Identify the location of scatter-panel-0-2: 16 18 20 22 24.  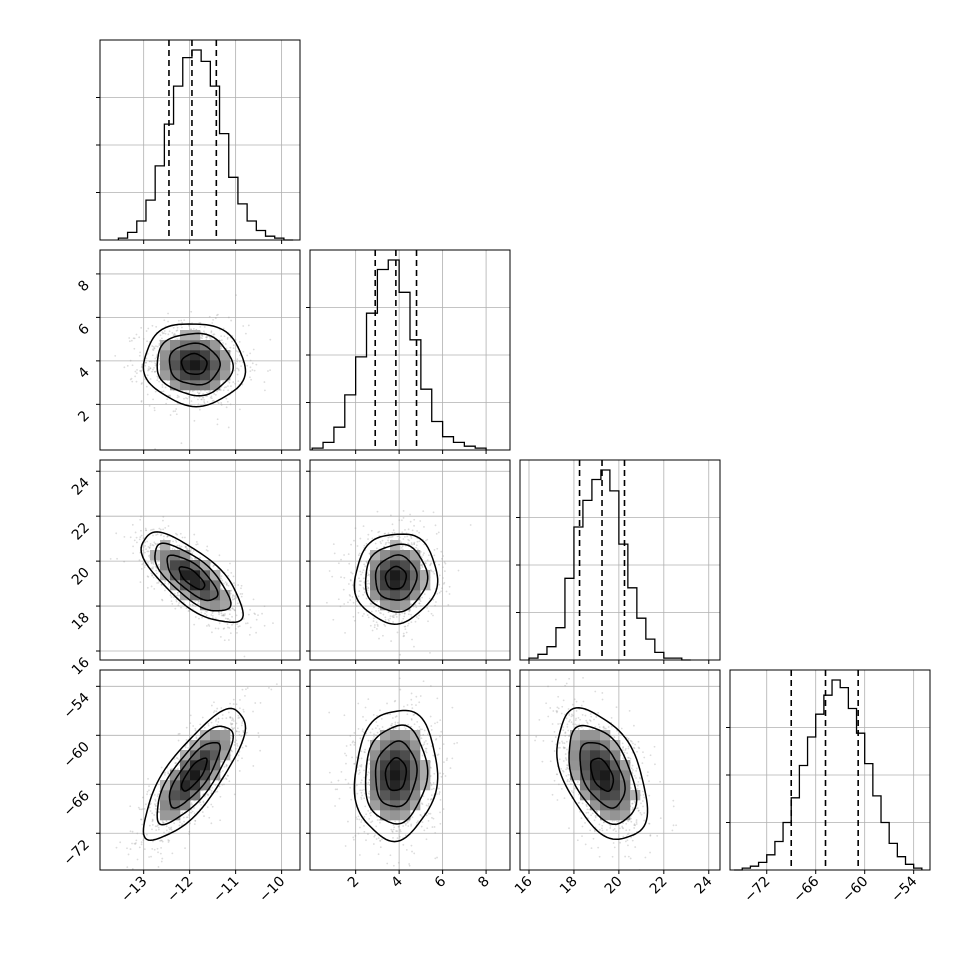
(184, 569).